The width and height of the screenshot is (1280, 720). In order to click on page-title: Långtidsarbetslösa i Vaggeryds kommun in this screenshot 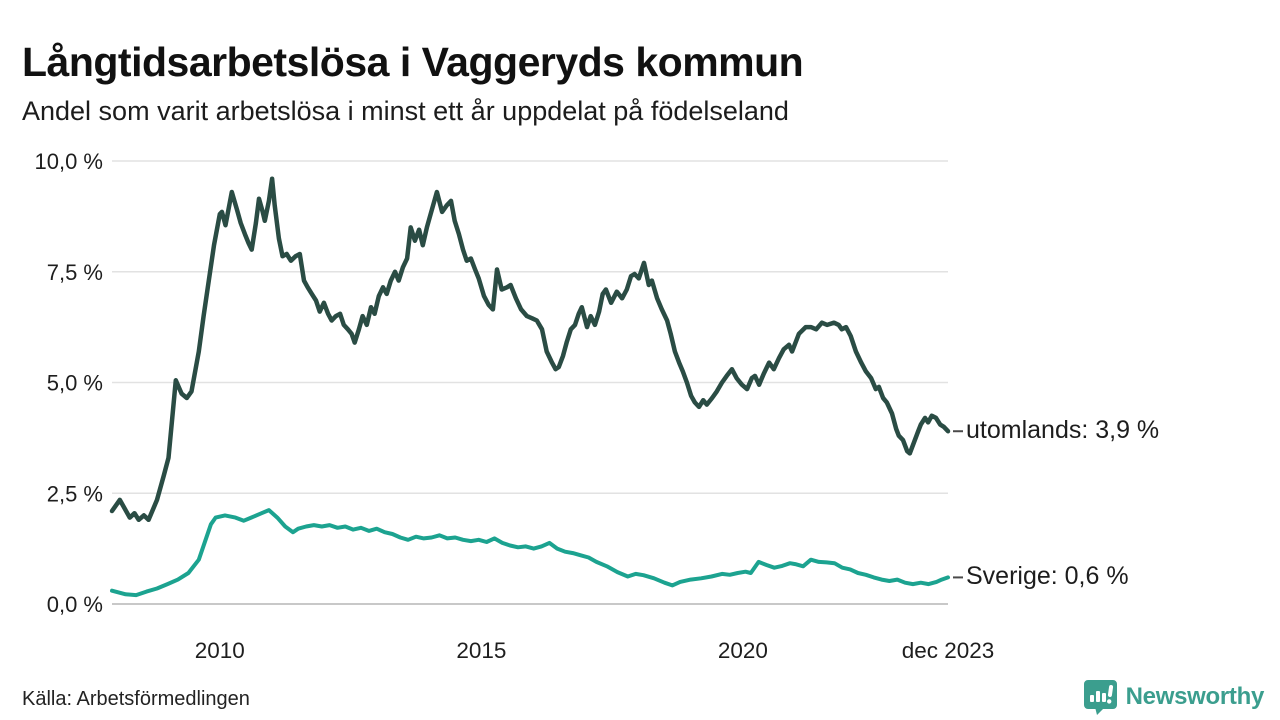, I will do `click(413, 62)`.